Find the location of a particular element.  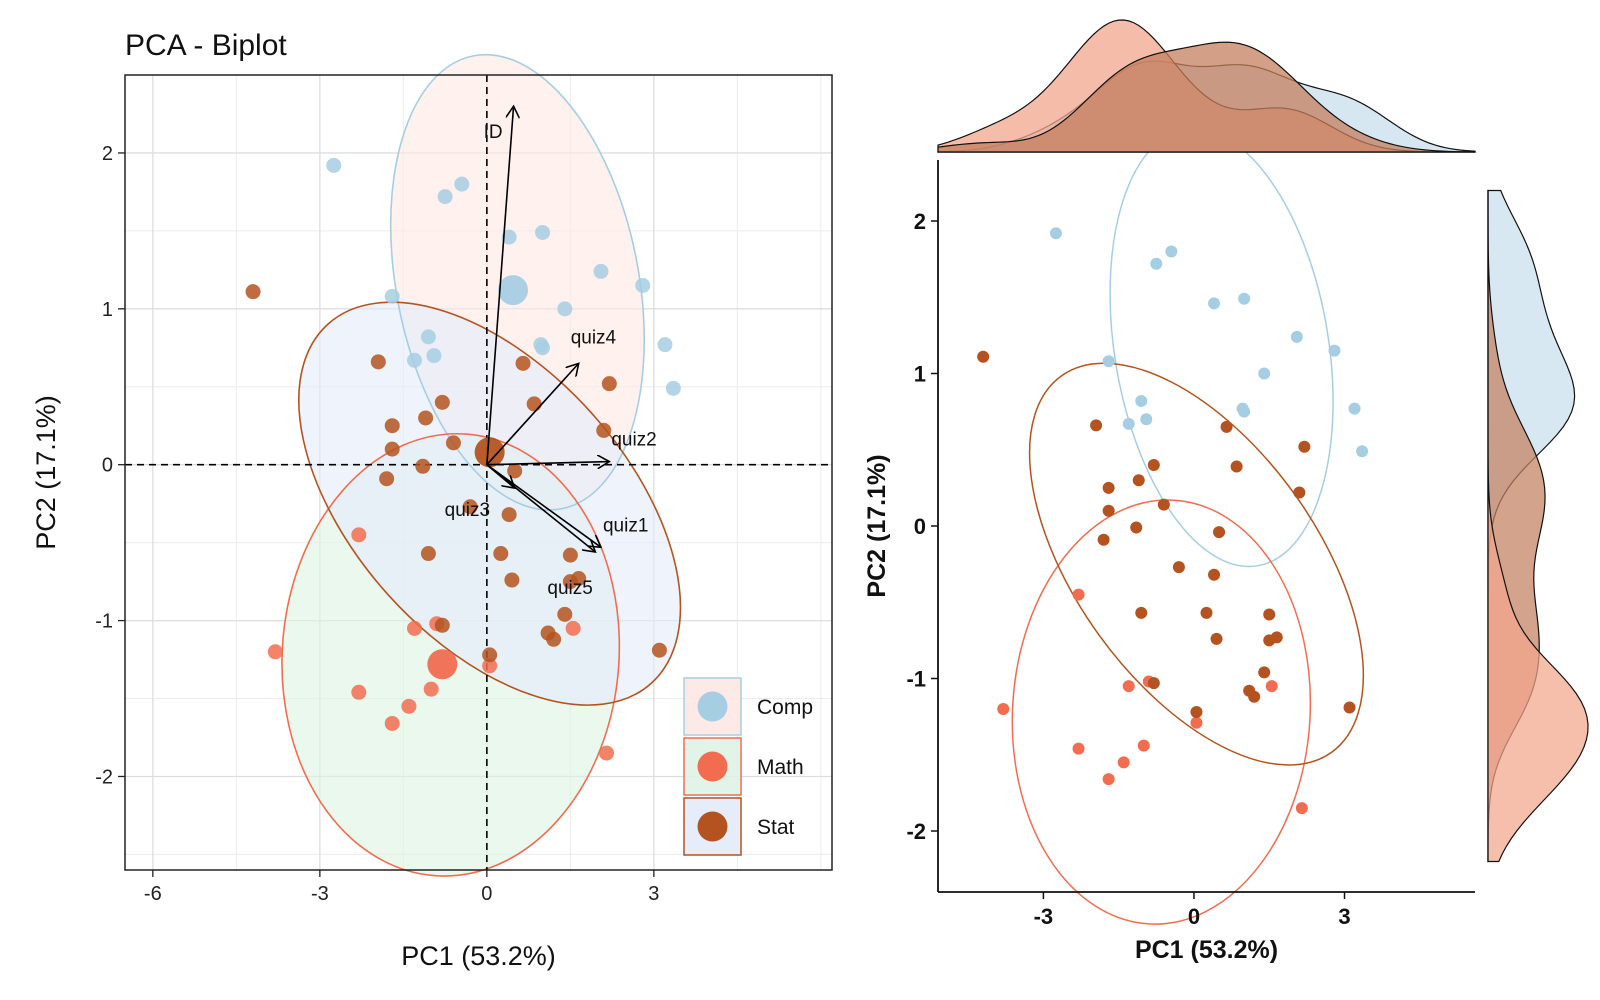

series-comp is located at coordinates (503, 276).